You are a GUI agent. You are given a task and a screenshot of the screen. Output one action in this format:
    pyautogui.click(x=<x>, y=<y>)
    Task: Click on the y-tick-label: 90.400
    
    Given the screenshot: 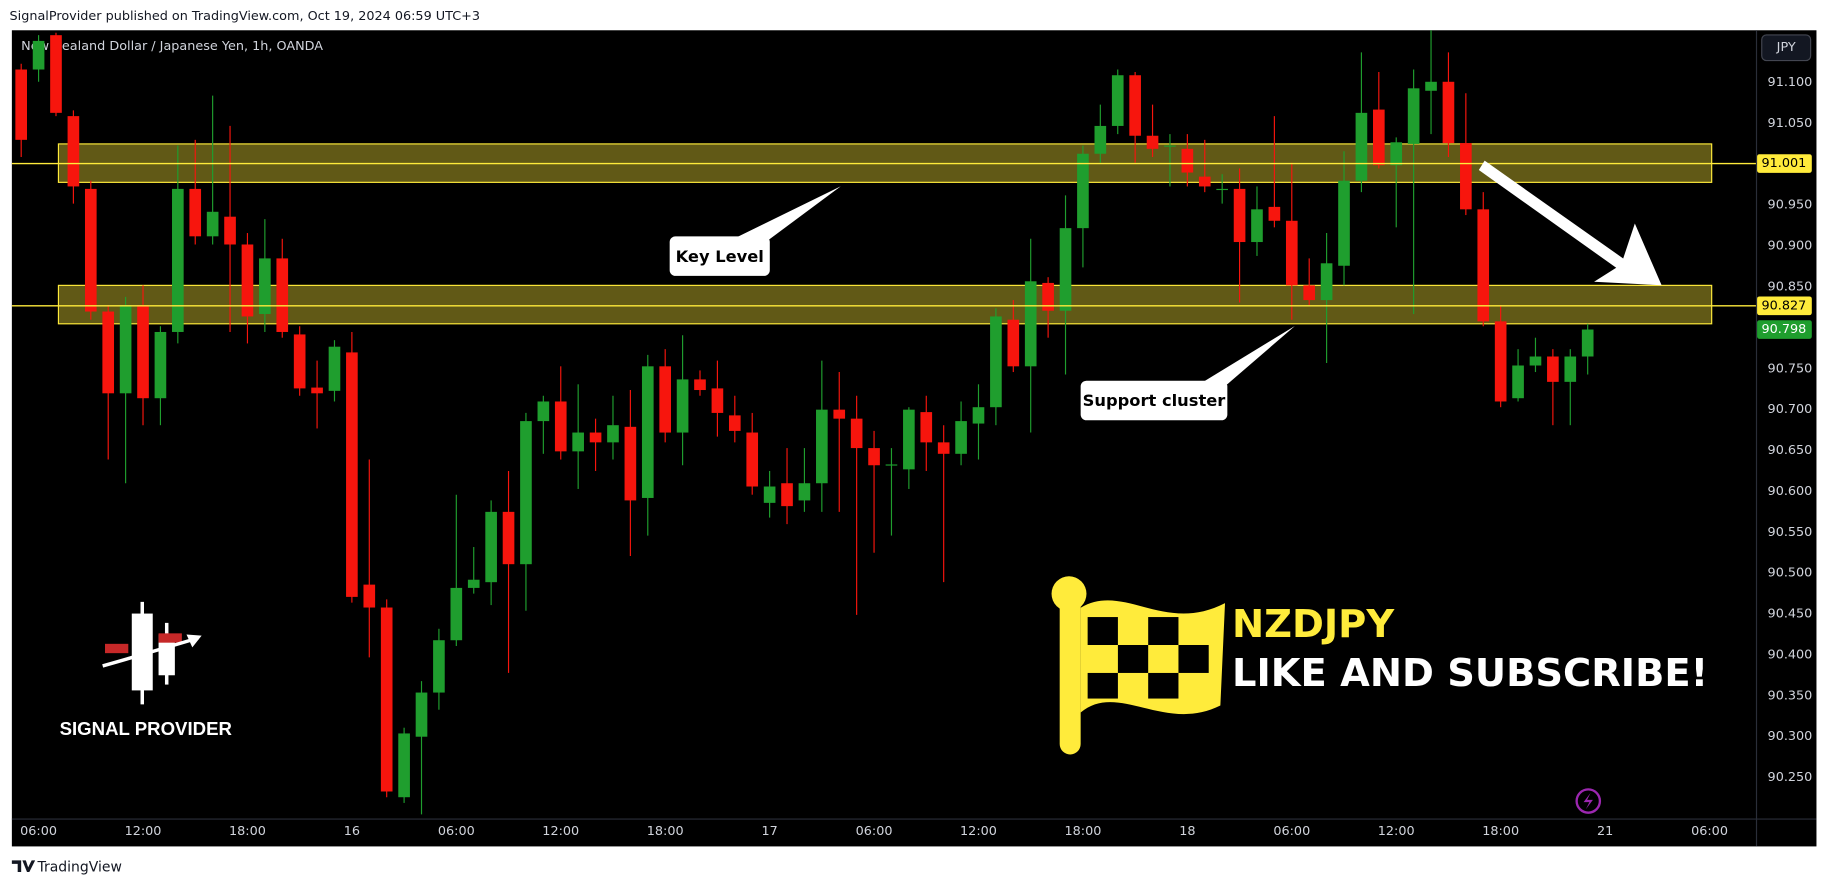 What is the action you would take?
    pyautogui.click(x=1790, y=654)
    